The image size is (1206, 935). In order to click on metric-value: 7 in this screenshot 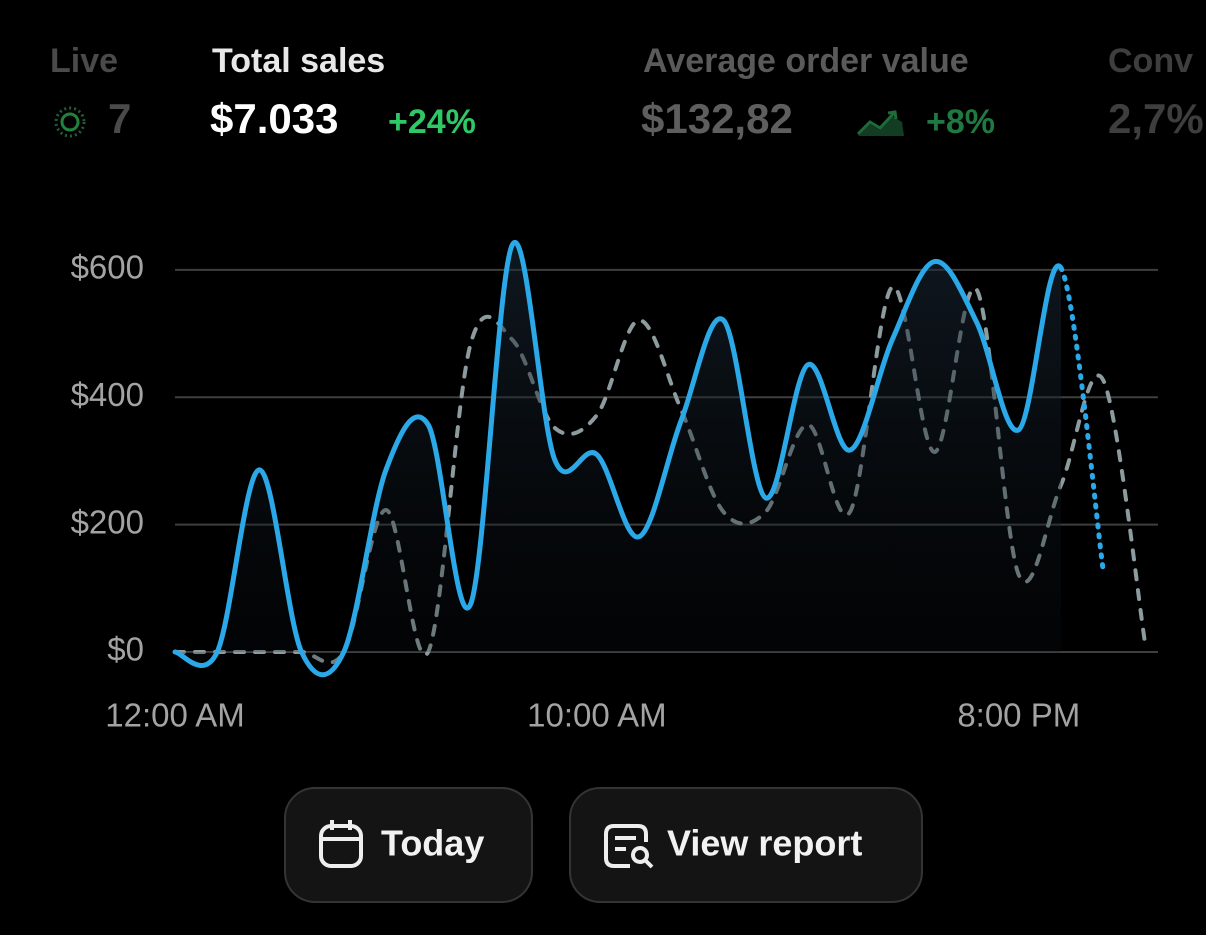, I will do `click(119, 118)`.